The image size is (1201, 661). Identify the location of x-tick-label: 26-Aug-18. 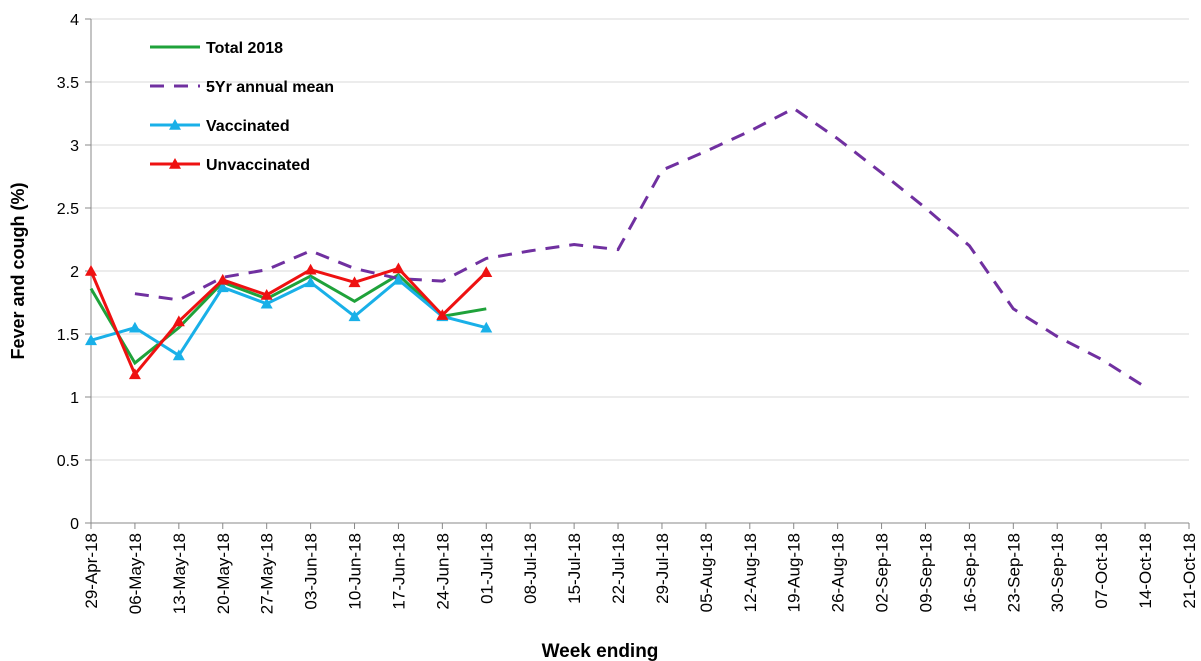
(838, 572).